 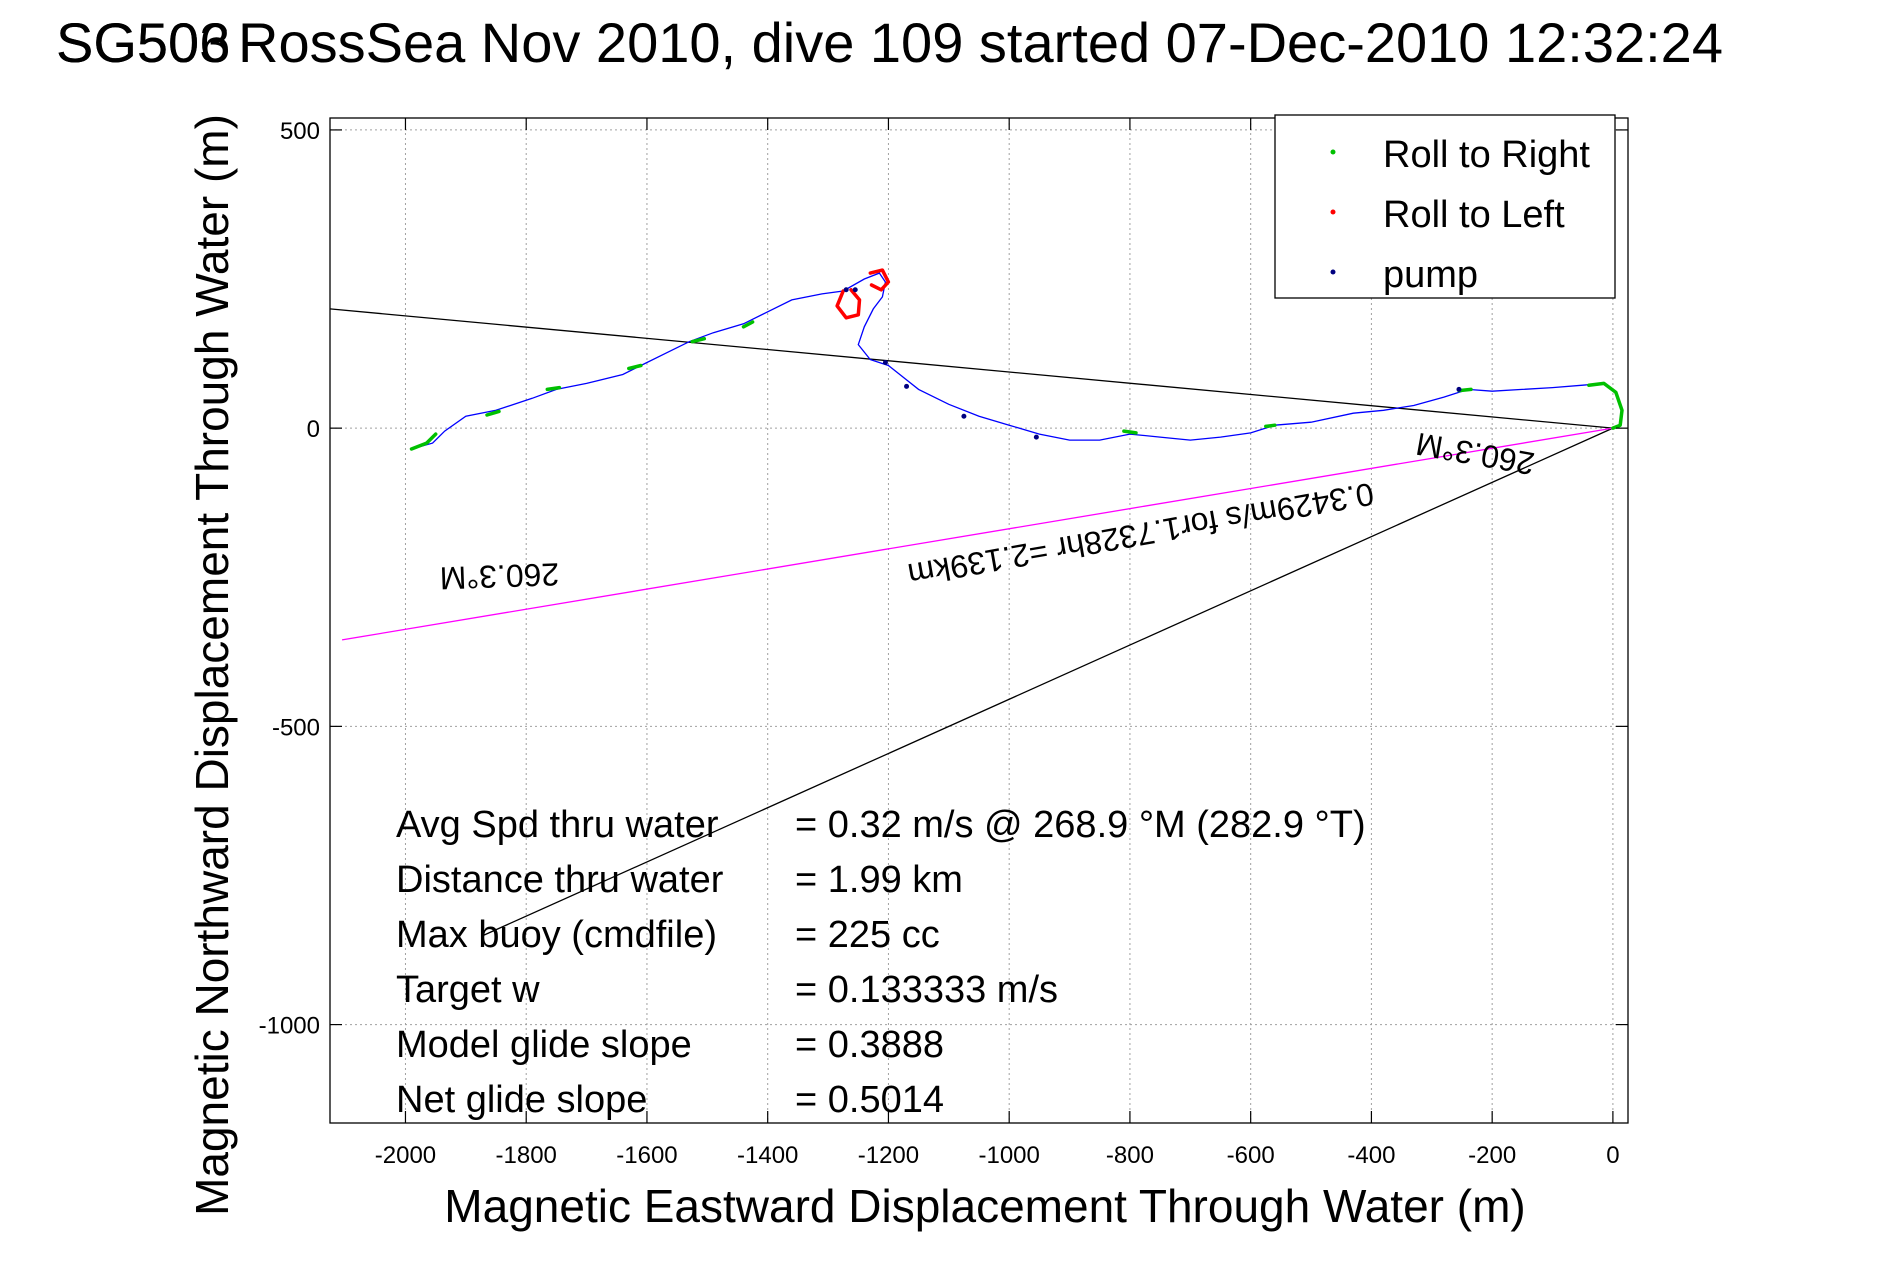 What do you see at coordinates (468, 990) in the screenshot?
I see `stat-label: Target w` at bounding box center [468, 990].